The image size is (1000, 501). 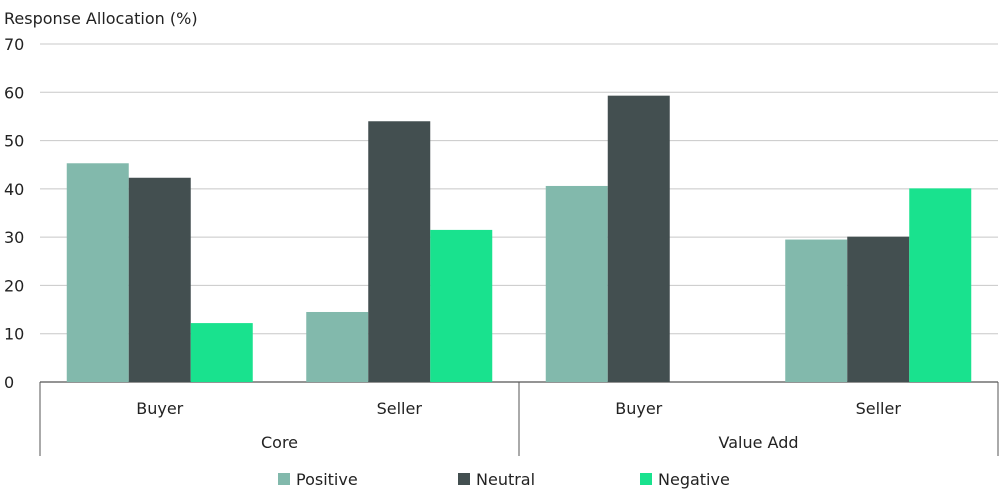 I want to click on legend: Positive Neutral Negative, so click(x=504, y=479).